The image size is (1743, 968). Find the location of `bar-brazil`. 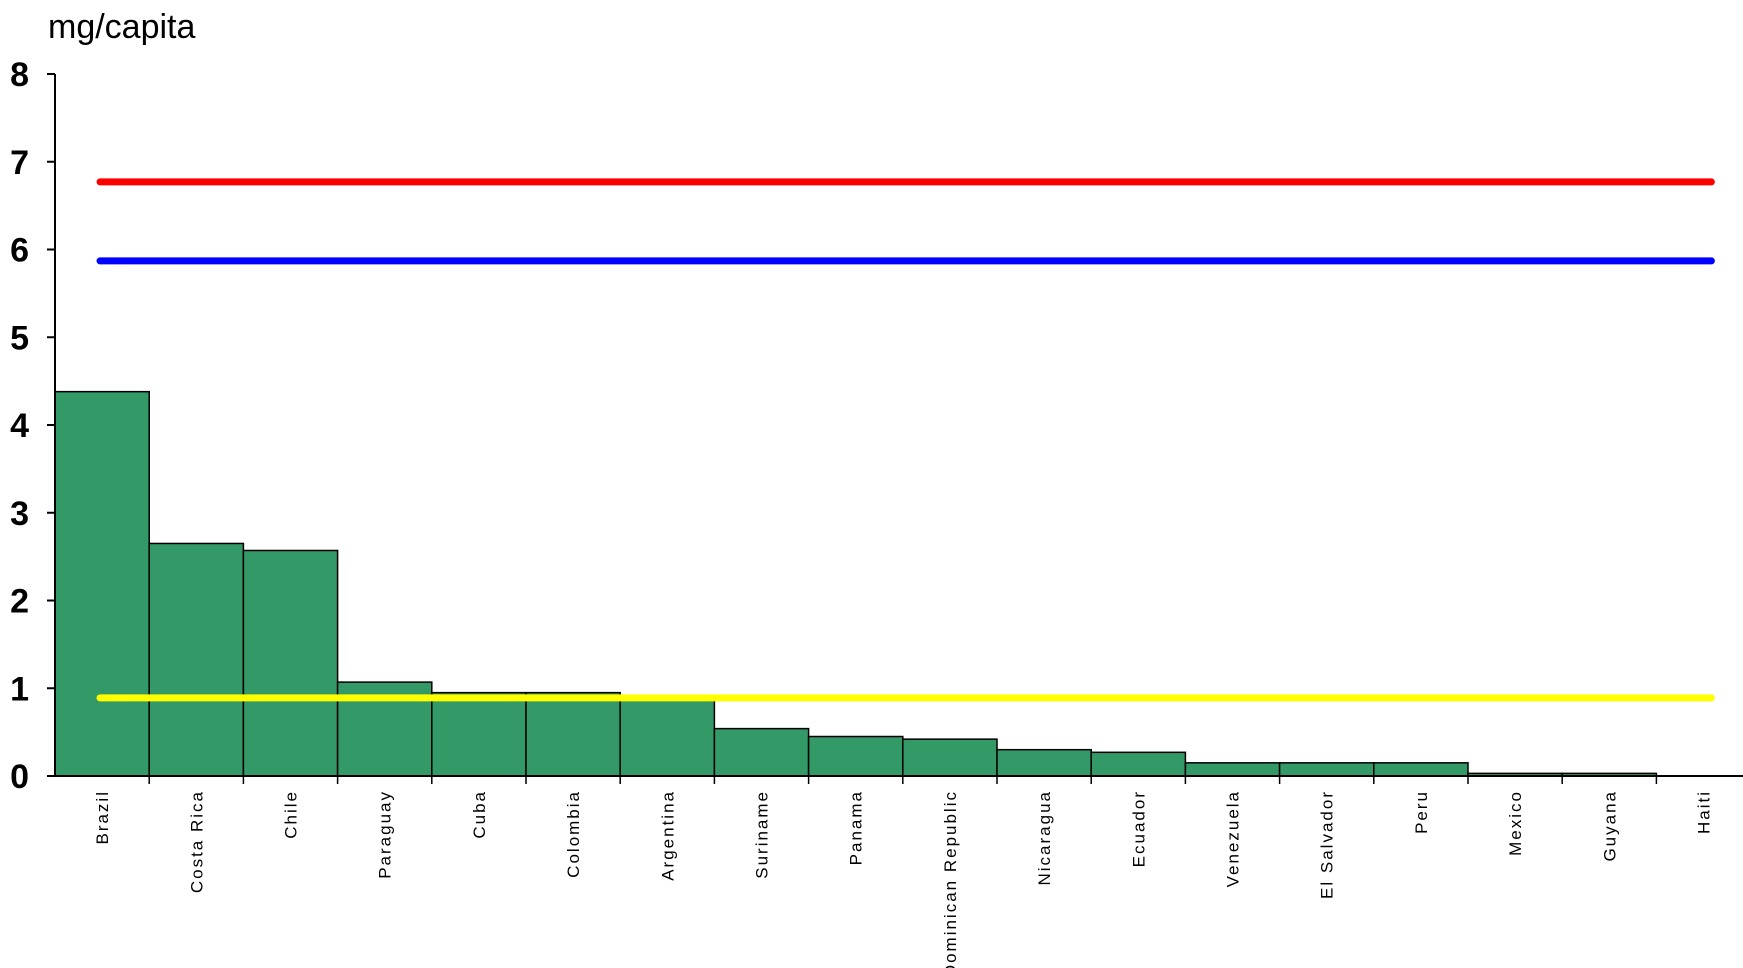

bar-brazil is located at coordinates (102, 583).